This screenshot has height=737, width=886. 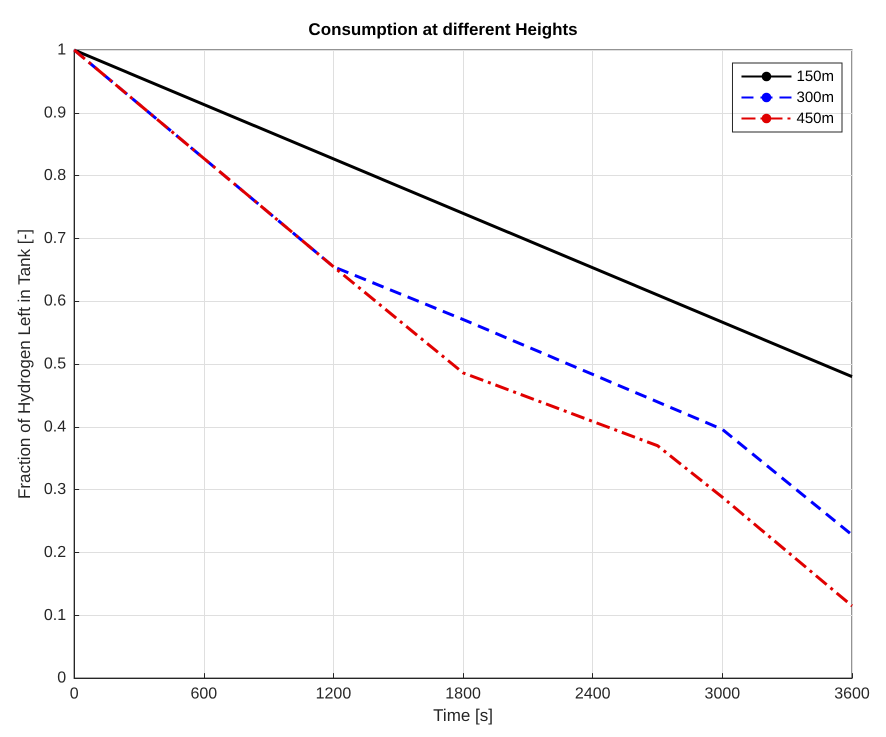 What do you see at coordinates (55, 489) in the screenshot?
I see `y-tick-label: 0.3` at bounding box center [55, 489].